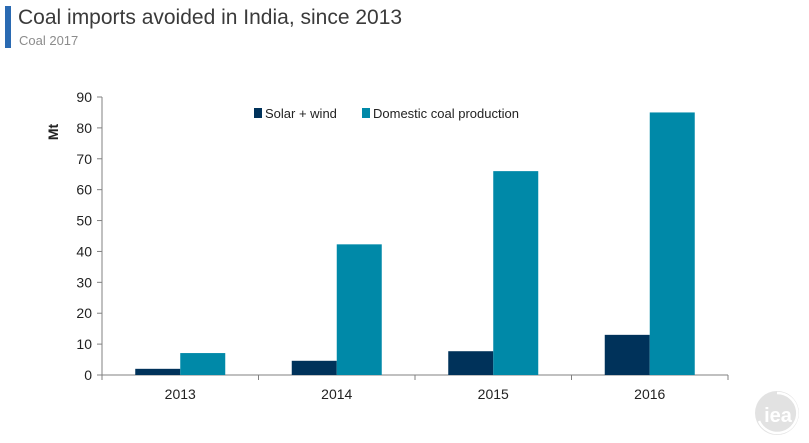 This screenshot has width=809, height=443. What do you see at coordinates (74, 236) in the screenshot?
I see `y-axis: 0 10 20 30 40 50 60 70 80 90 Mt` at bounding box center [74, 236].